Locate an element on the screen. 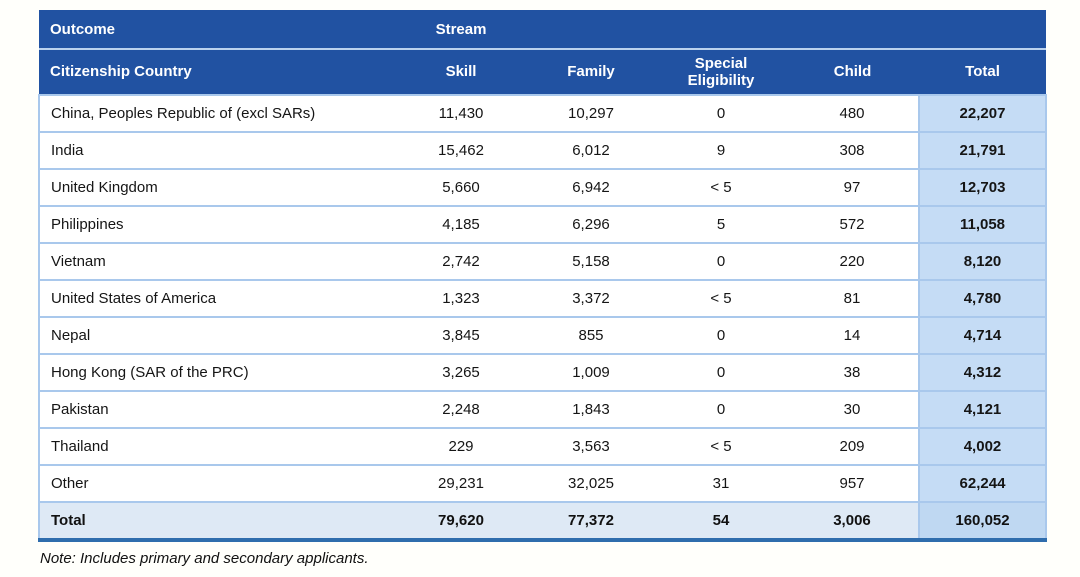 This screenshot has height=577, width=1080. row-total-cell: 12,703 is located at coordinates (982, 187).